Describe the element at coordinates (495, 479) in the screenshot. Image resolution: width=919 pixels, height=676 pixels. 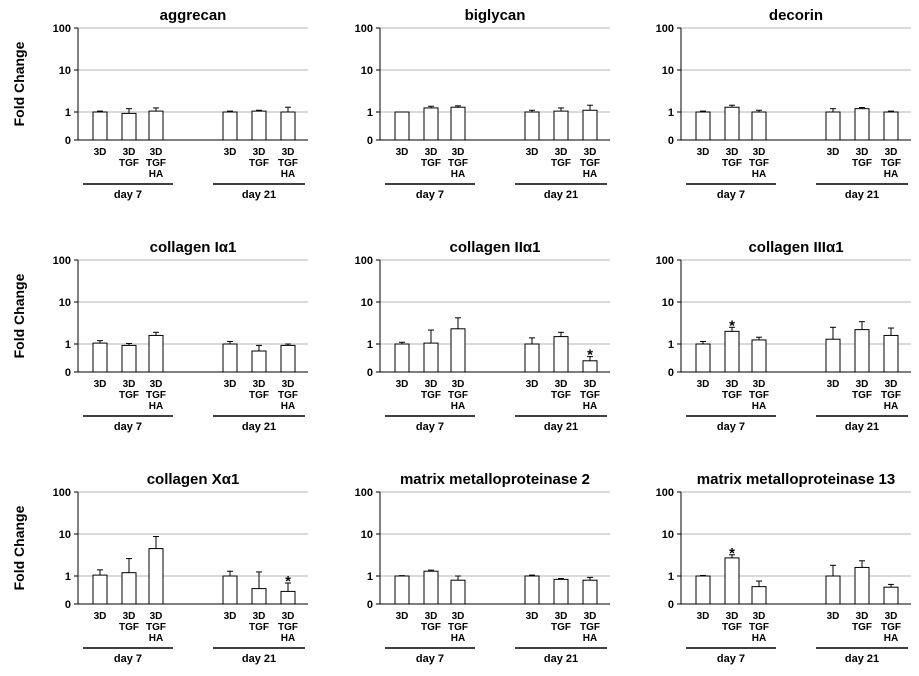
I see `chart-title: matrix metalloproteinase 2` at that location.